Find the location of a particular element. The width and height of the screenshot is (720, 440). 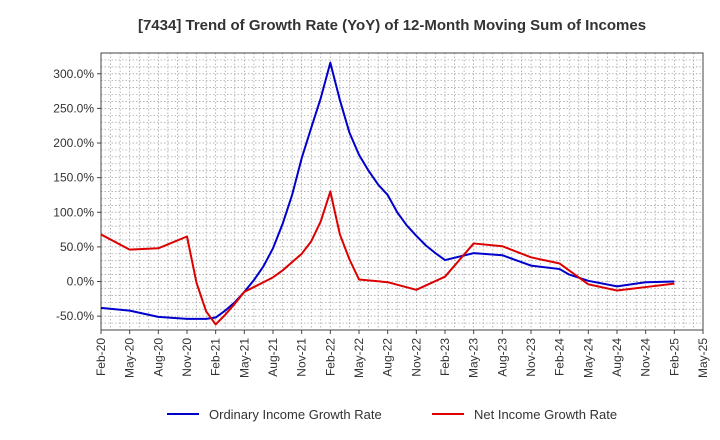

x-tick-label: Feb-22 is located at coordinates (330, 357).